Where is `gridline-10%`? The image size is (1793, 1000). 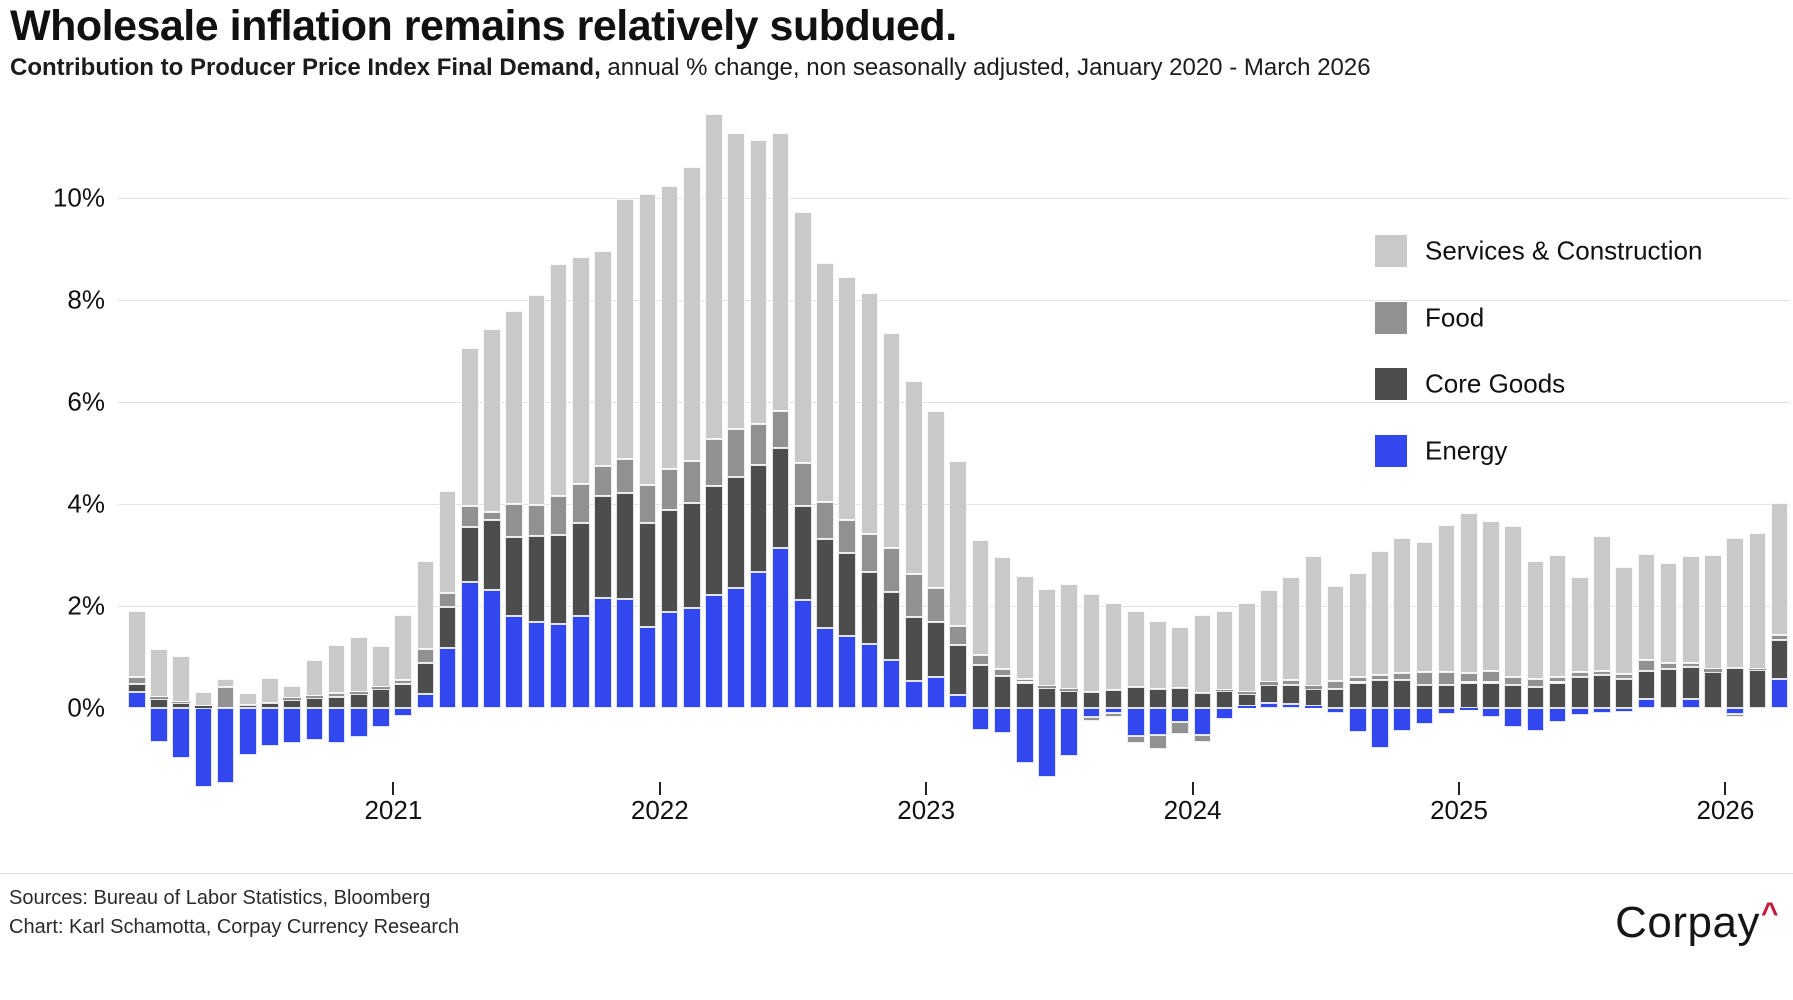 gridline-10% is located at coordinates (954, 198).